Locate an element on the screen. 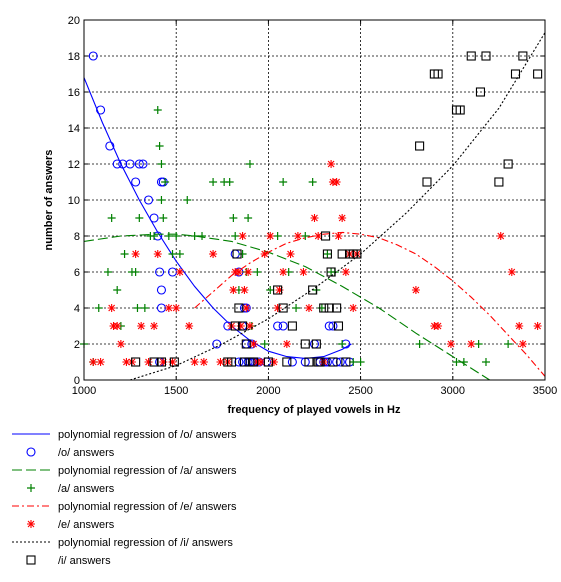  x-tick-label: 1500 is located at coordinates (176, 391).